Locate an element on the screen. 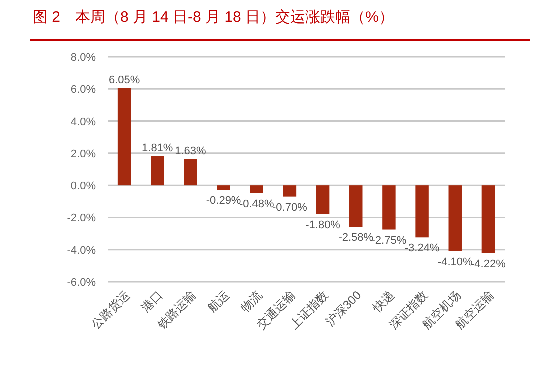 Image resolution: width=534 pixels, height=370 pixels. x-tick-label: 物流 is located at coordinates (251, 302).